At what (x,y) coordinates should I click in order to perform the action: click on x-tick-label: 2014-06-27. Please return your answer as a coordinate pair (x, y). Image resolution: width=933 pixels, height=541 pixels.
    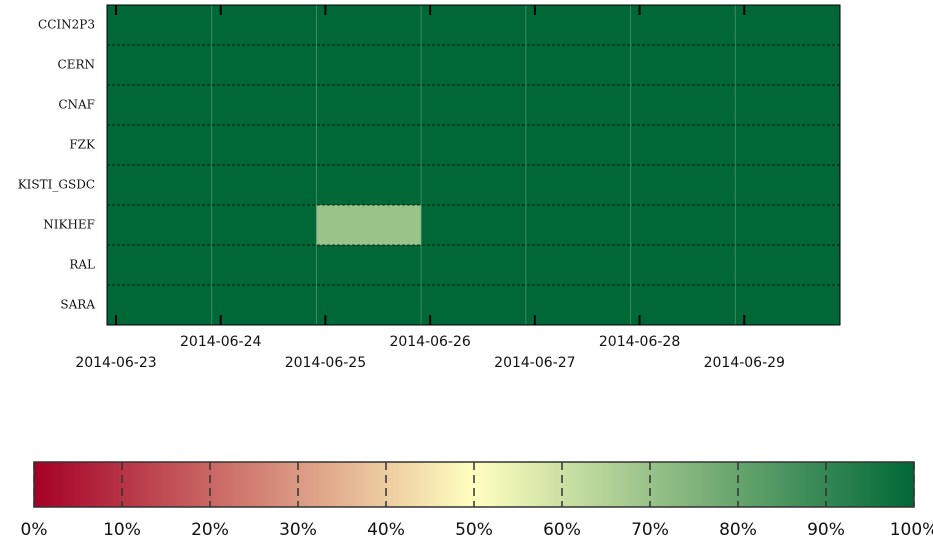
    Looking at the image, I should click on (534, 363).